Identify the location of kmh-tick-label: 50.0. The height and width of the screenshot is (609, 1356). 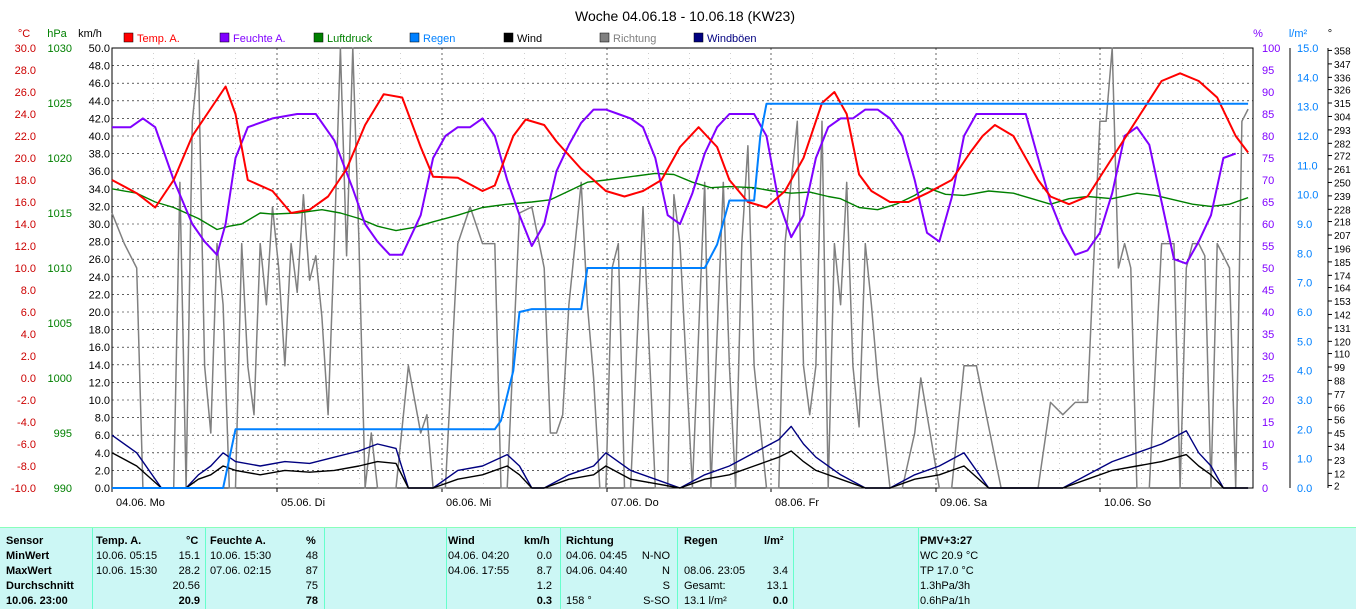
(99, 49).